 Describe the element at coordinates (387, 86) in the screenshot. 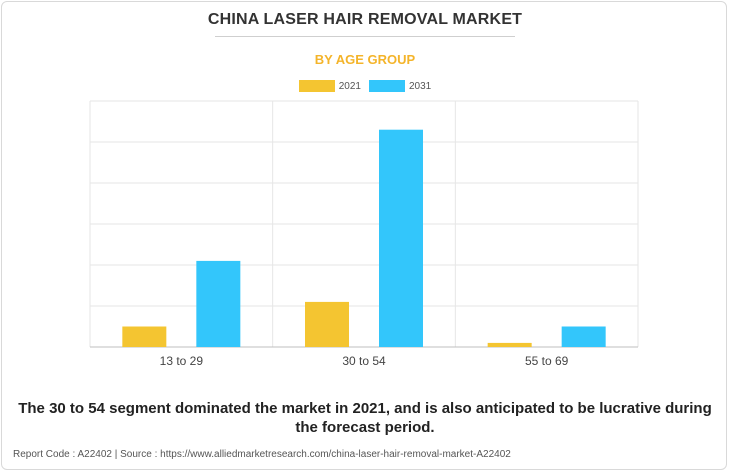

I see `legend-swatch-2031` at that location.